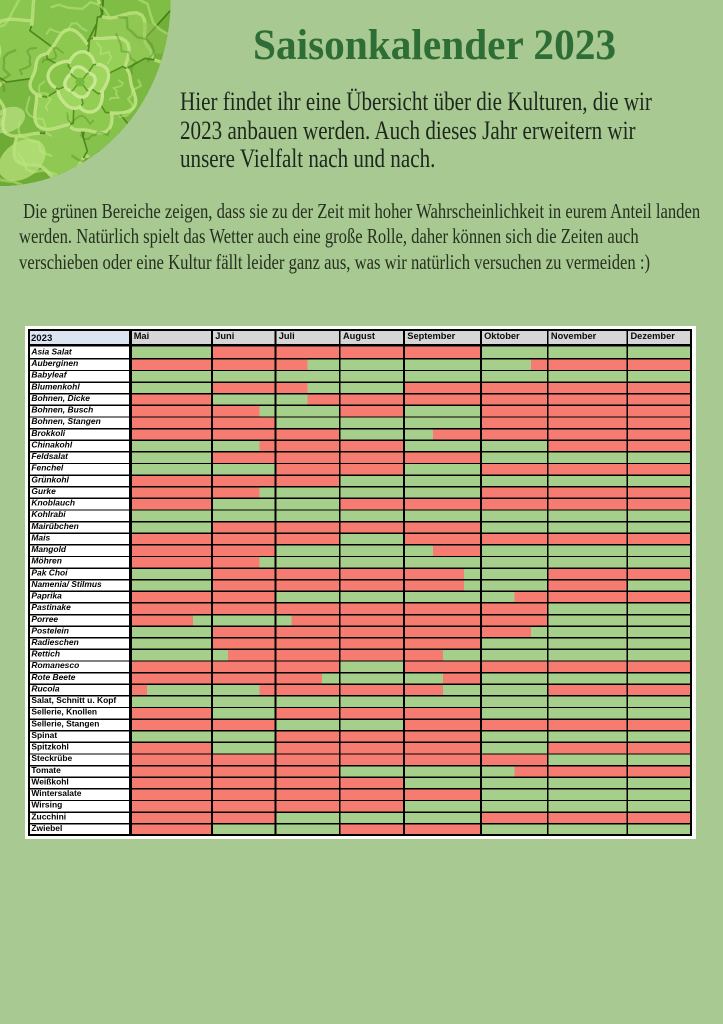  I want to click on svg-text: Auberginen, so click(54, 363).